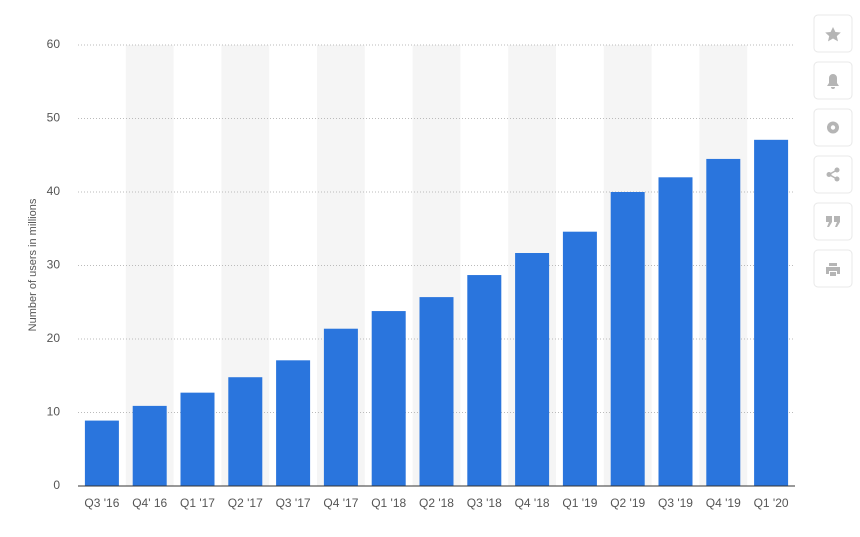  Describe the element at coordinates (532, 503) in the screenshot. I see `x-tick-label: Q4 '18` at that location.